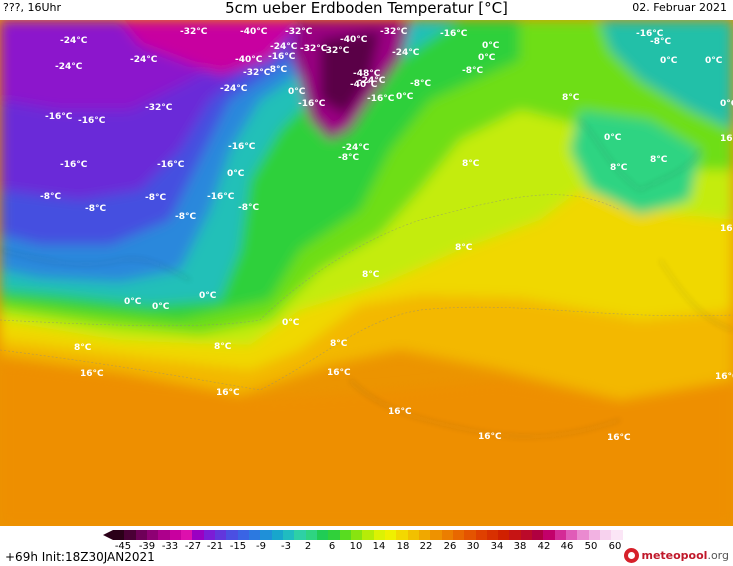  Describe the element at coordinates (544, 546) in the screenshot. I see `legend-tick-label: 42` at that location.